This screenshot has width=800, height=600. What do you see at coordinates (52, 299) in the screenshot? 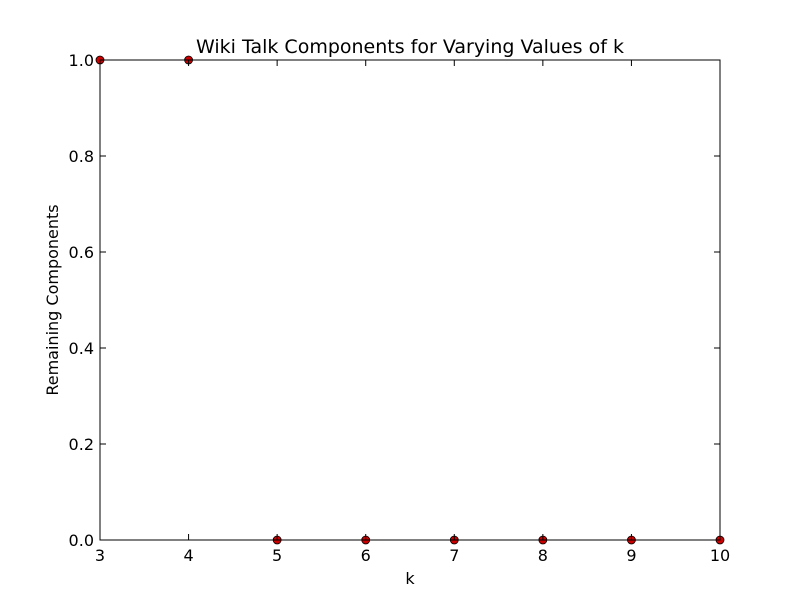
I see `y-axis-label: Remaining Components` at bounding box center [52, 299].